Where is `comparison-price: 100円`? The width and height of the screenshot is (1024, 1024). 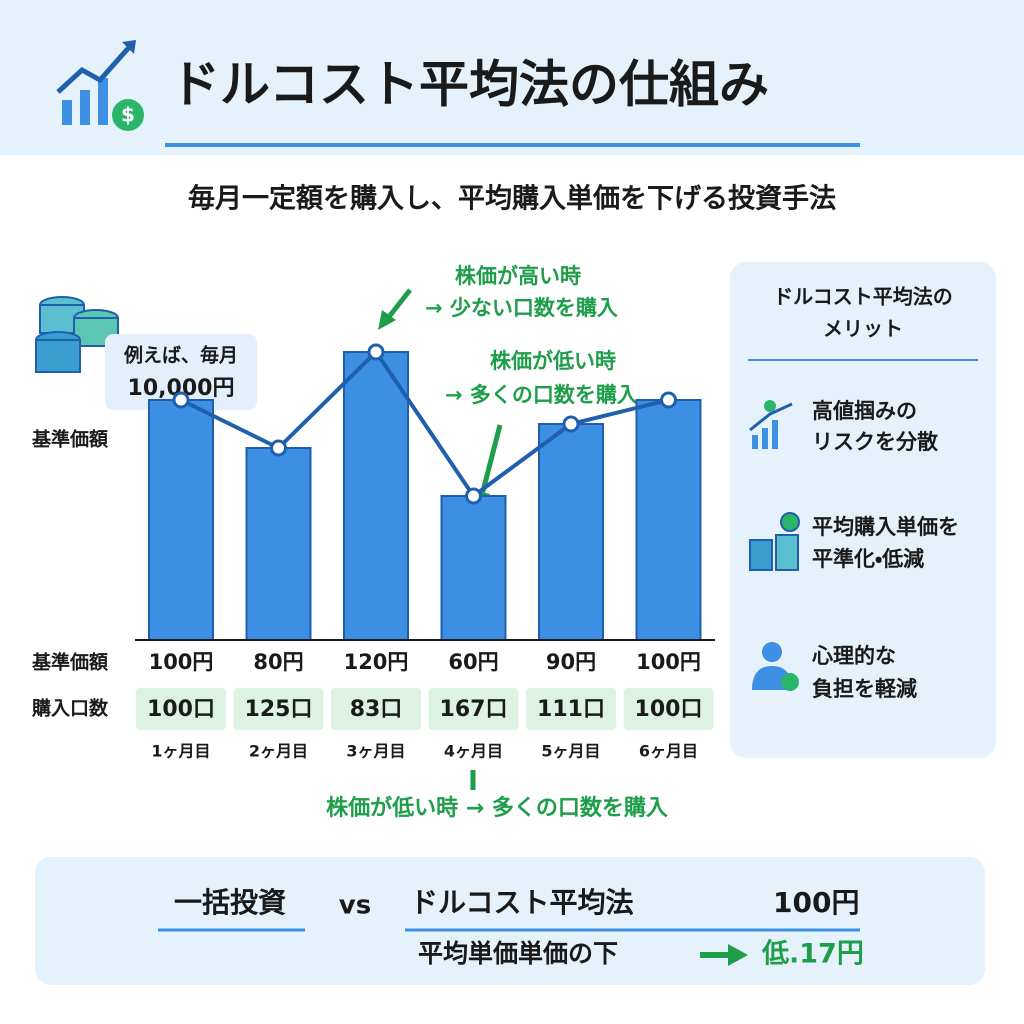 comparison-price: 100円 is located at coordinates (816, 902).